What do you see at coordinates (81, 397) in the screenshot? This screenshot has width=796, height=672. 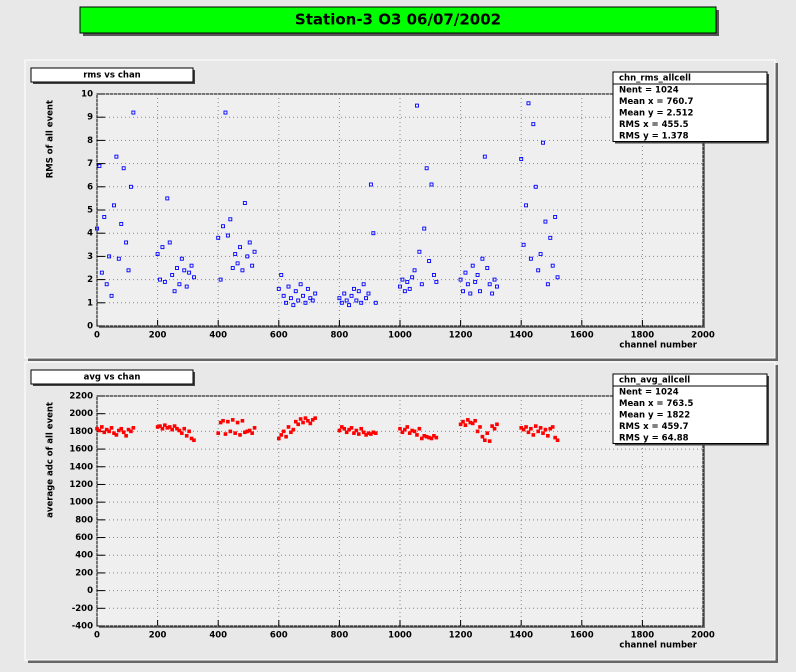 I see `y-tick-label: 2200` at bounding box center [81, 397].